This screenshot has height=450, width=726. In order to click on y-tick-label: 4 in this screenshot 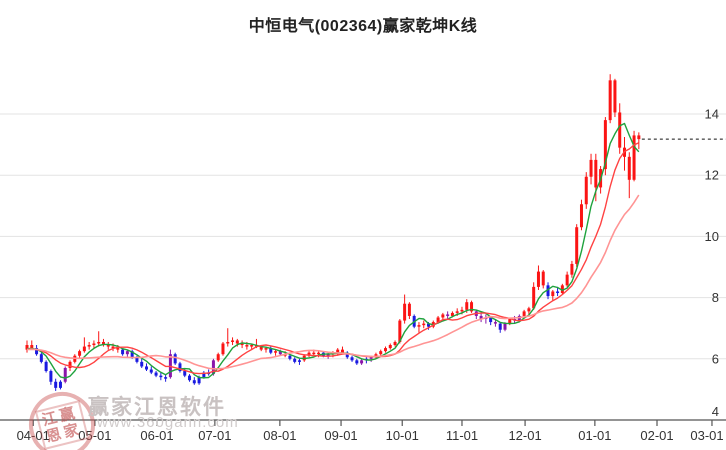, I will do `click(715, 411)`.